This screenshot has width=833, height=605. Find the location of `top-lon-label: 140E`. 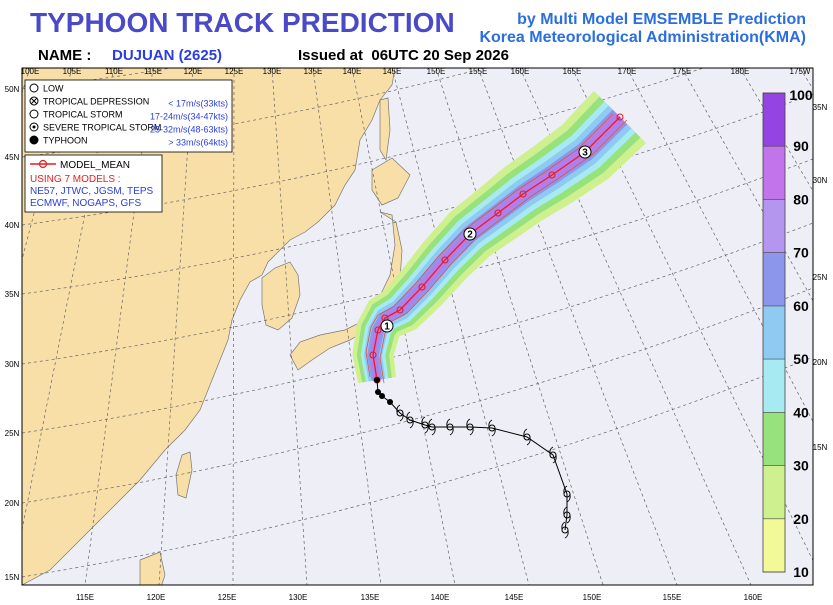

top-lon-label: 140E is located at coordinates (352, 71).